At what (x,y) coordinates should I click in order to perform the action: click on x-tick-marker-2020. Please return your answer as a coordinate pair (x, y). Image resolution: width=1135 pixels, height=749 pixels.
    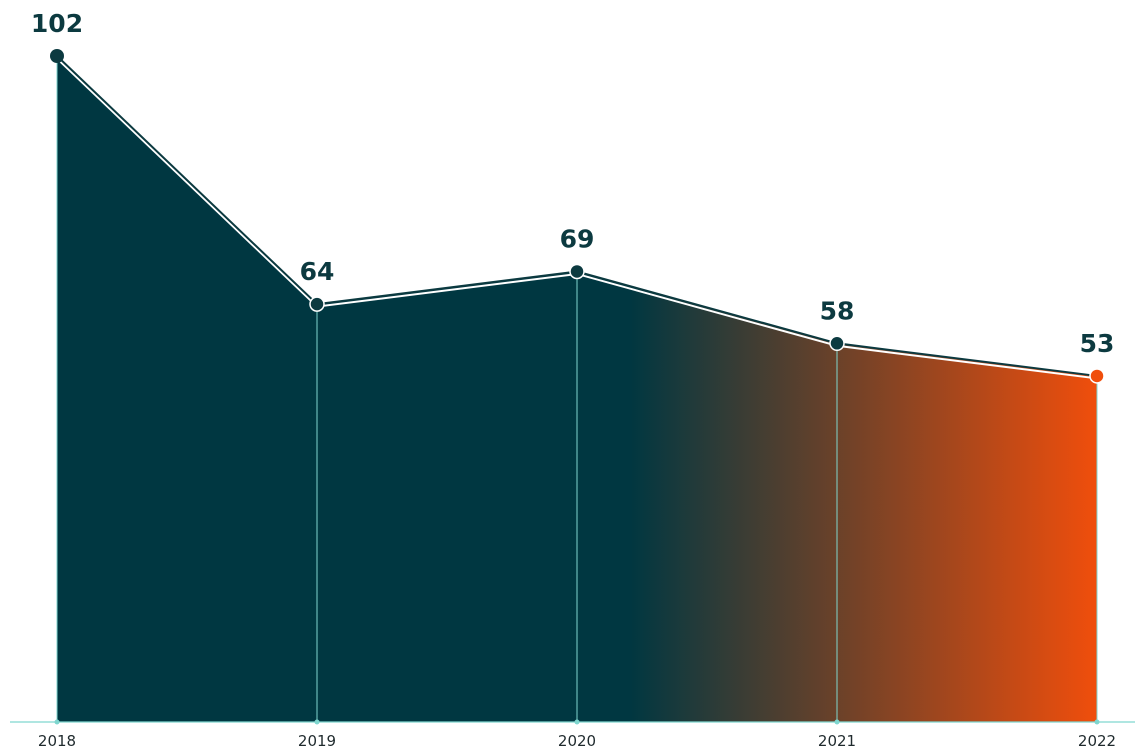
    Looking at the image, I should click on (577, 722).